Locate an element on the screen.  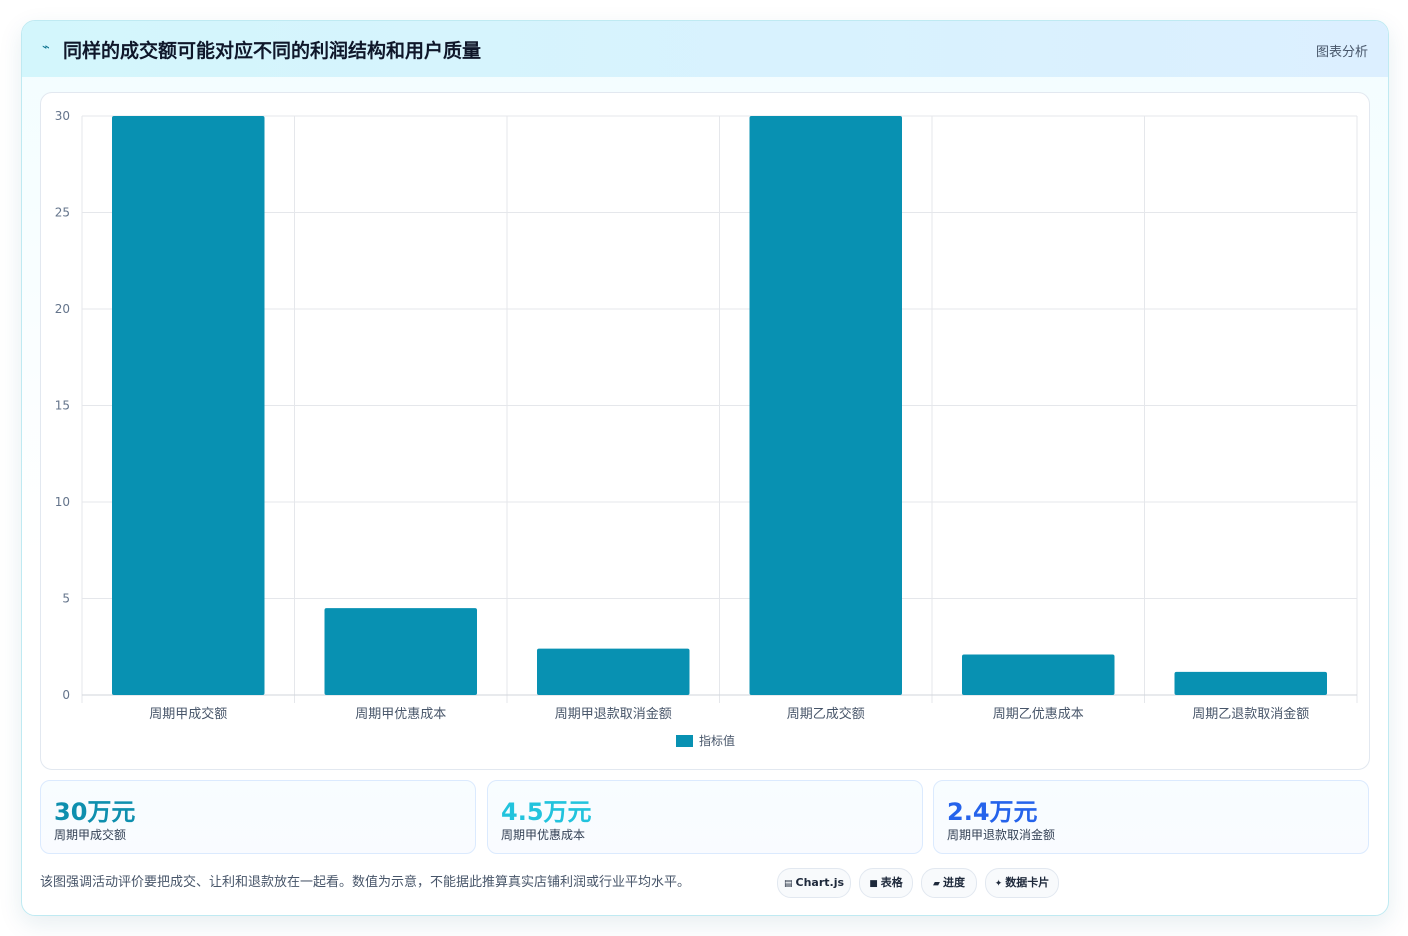
legend-swatch is located at coordinates (684, 741).